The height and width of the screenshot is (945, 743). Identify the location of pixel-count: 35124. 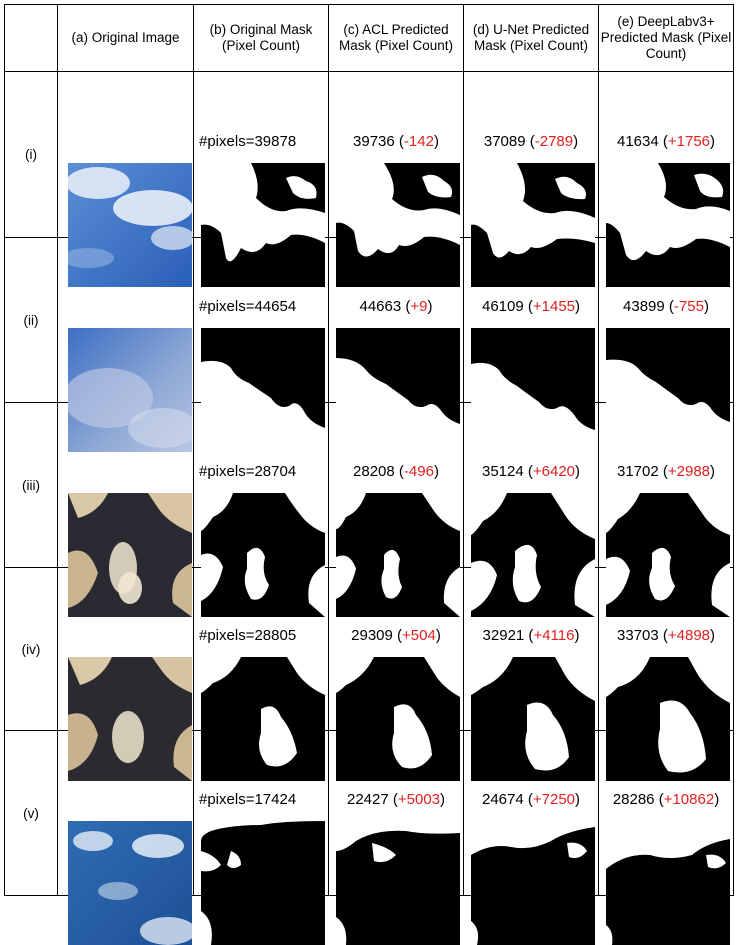
(502, 471).